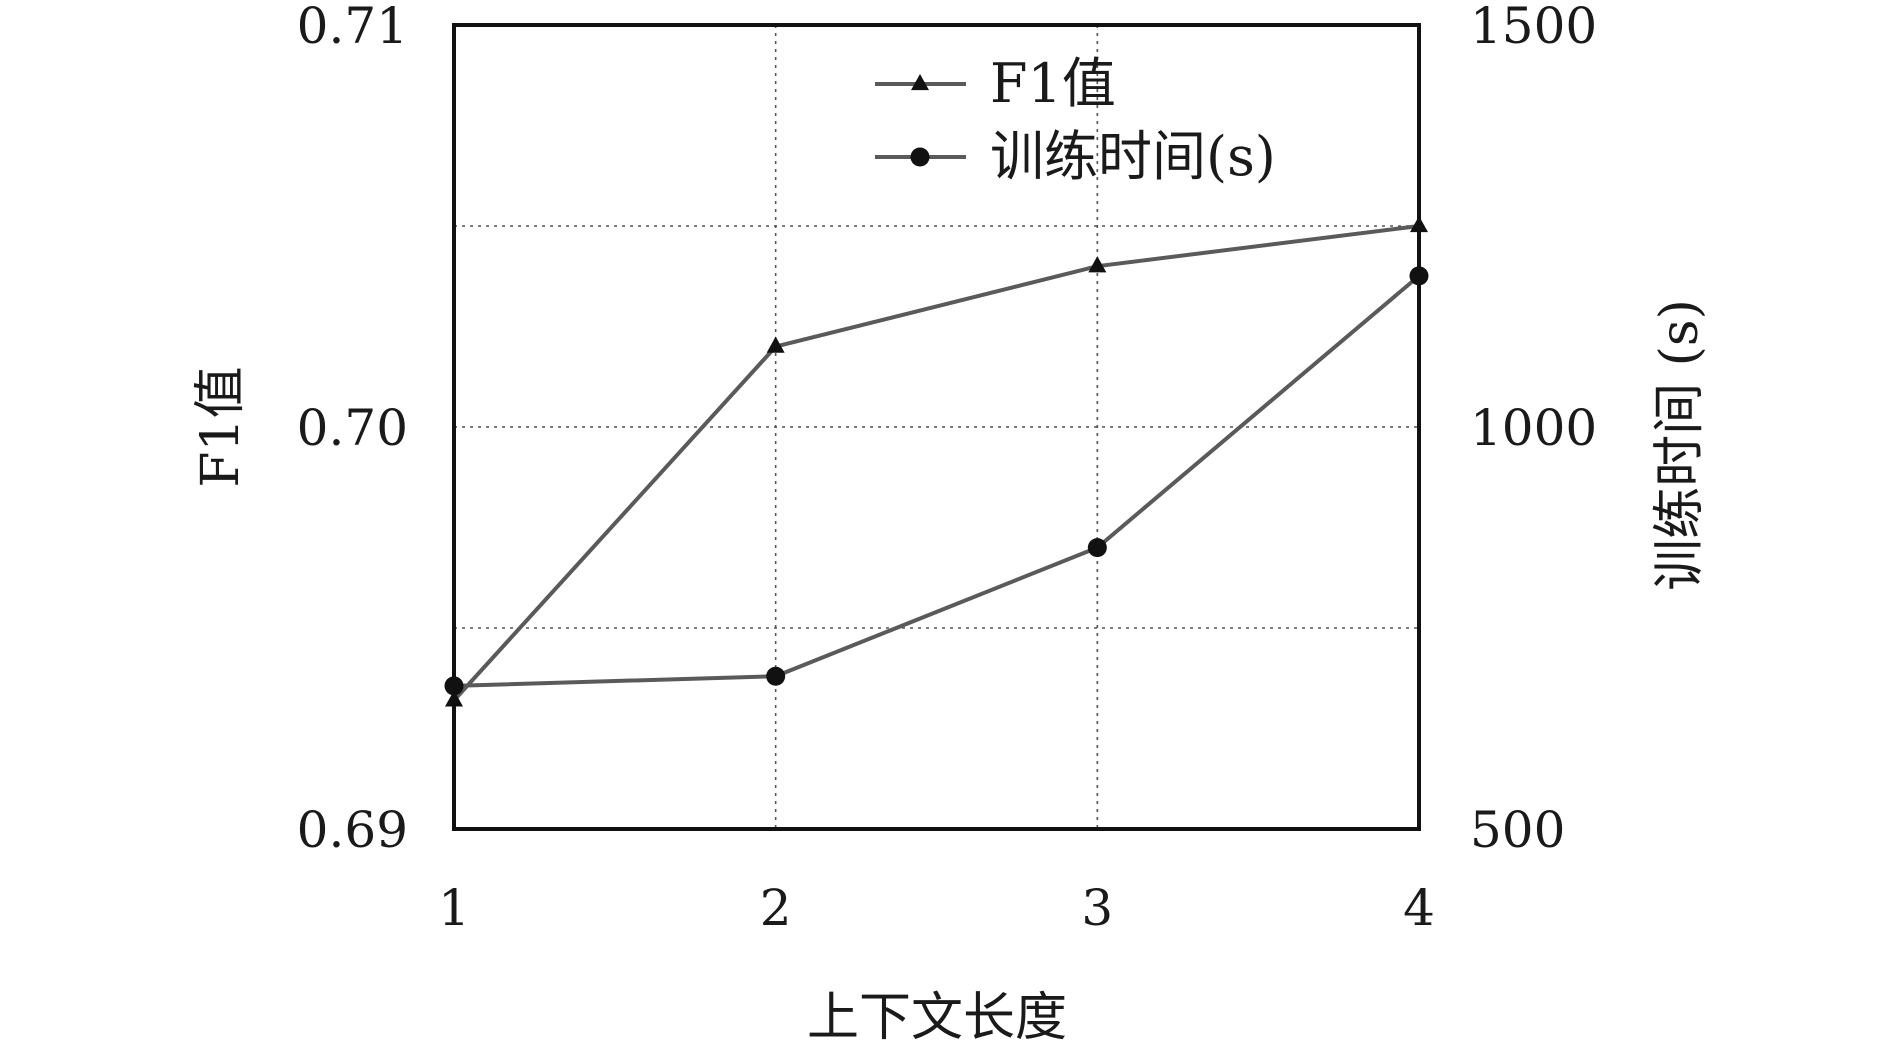  Describe the element at coordinates (221, 426) in the screenshot. I see `y-axis-left-title: F1值` at that location.